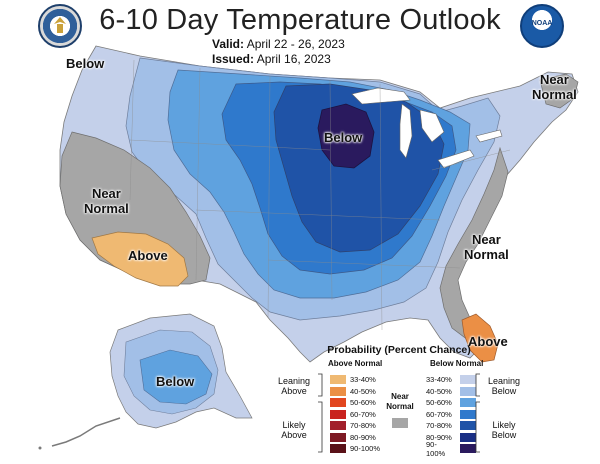 This screenshot has height=464, width=600. Describe the element at coordinates (365, 448) in the screenshot. I see `legend-above-range: 90-100%` at that location.